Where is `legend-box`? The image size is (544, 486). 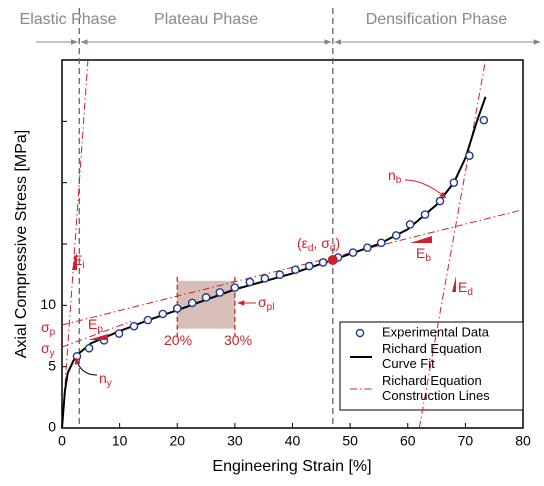 legend-box is located at coordinates (431, 366).